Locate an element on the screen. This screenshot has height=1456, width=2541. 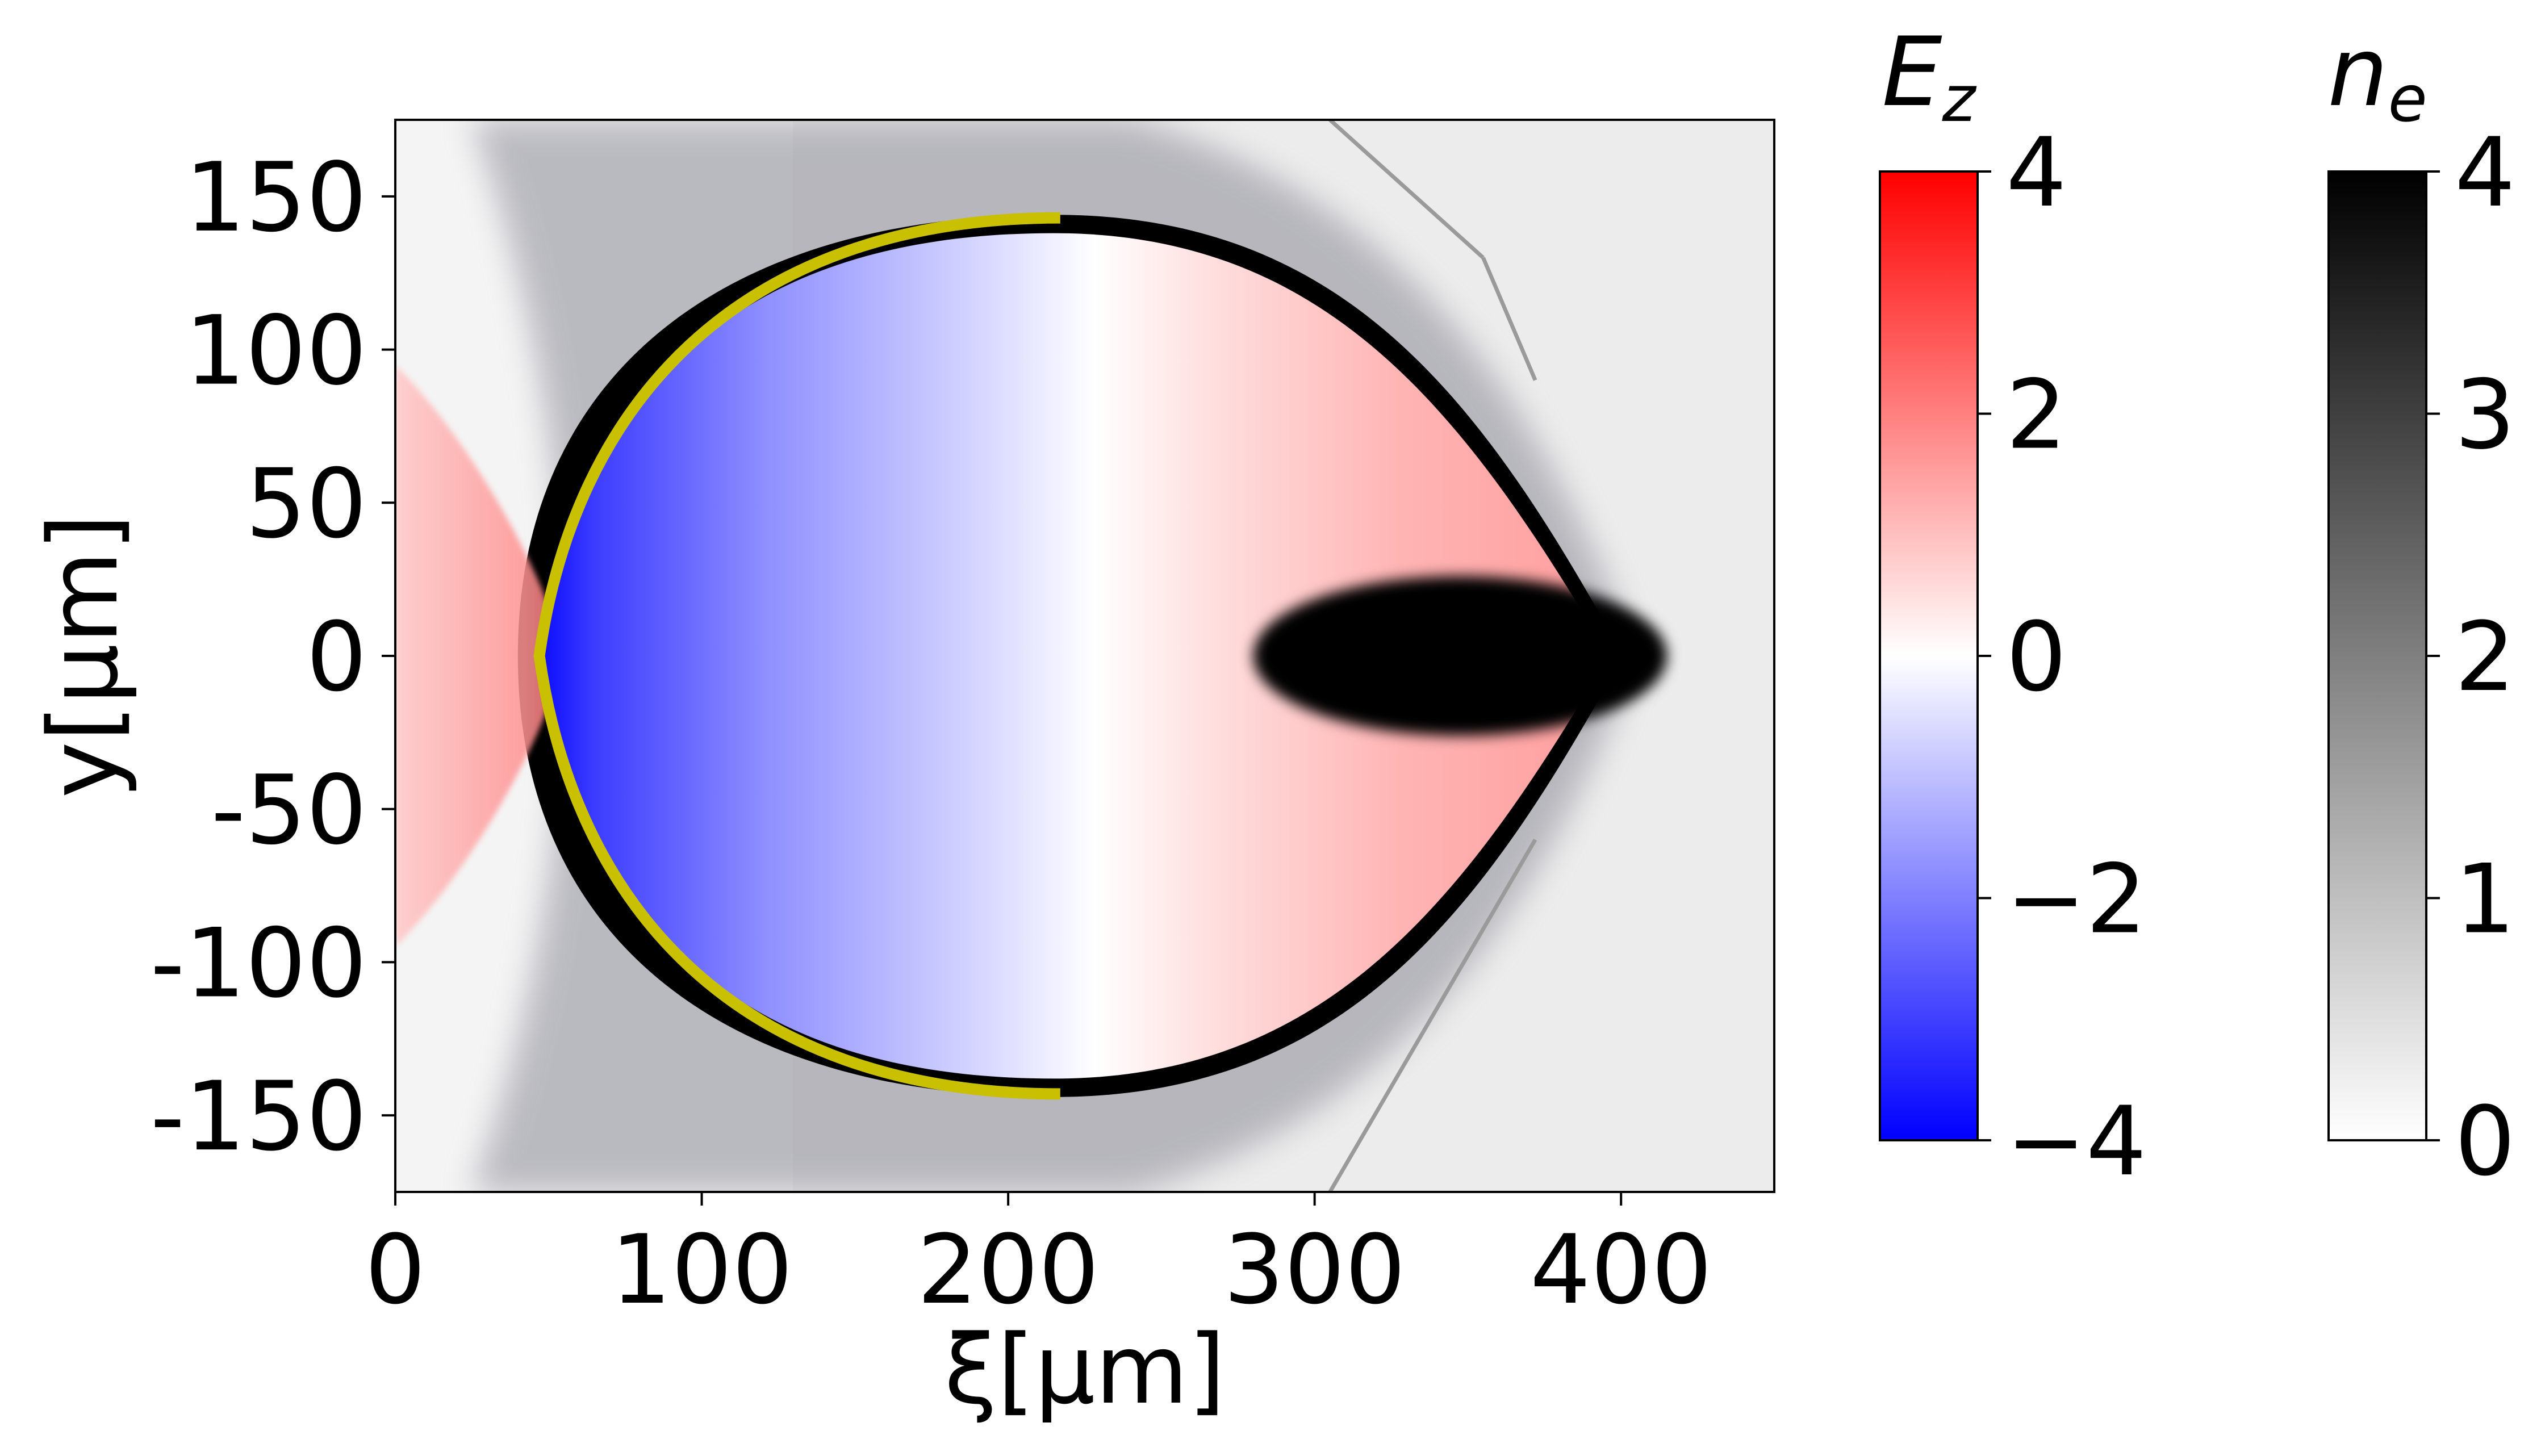
x-tick-label: 200 is located at coordinates (1009, 1269).